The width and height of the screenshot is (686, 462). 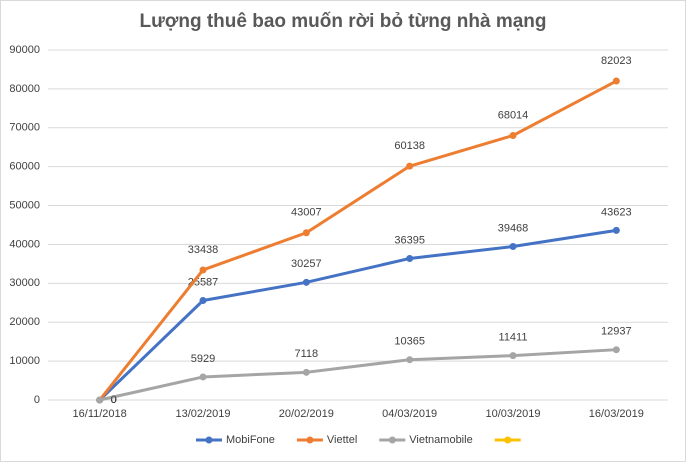 I want to click on y-tick-label: 70000, so click(x=24, y=128).